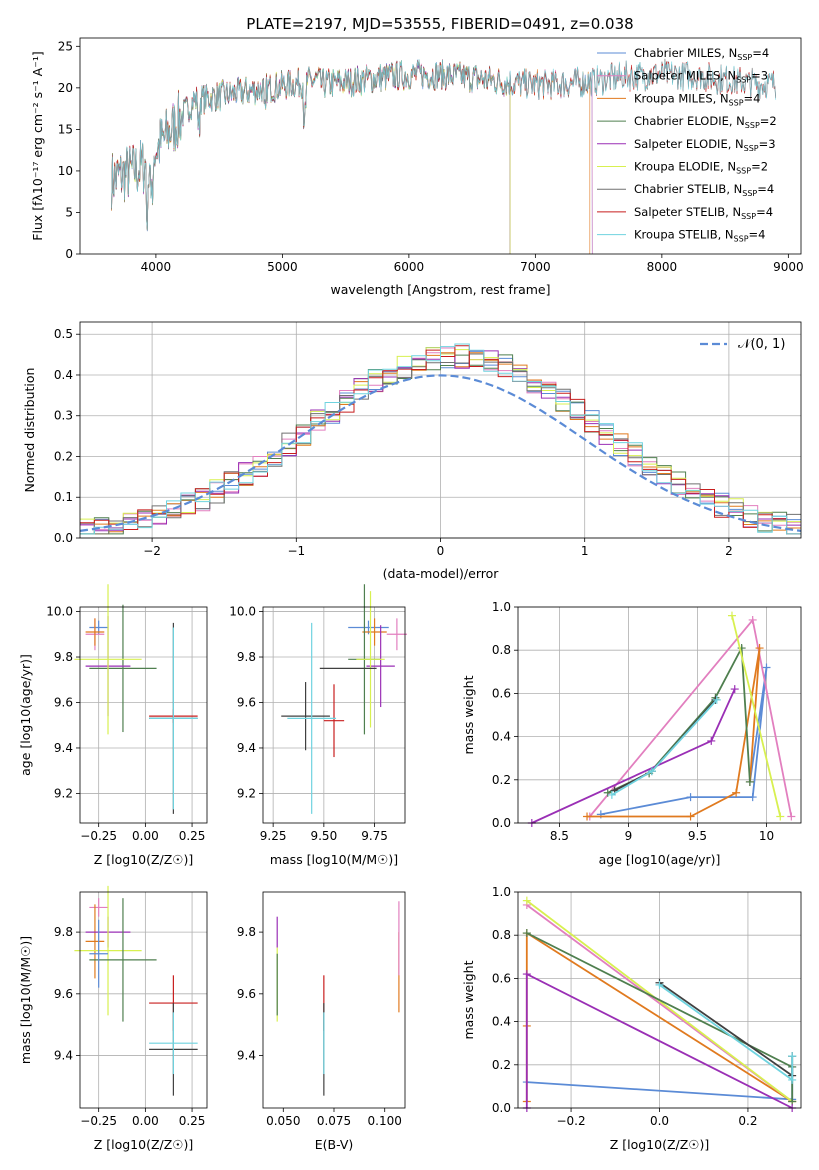  What do you see at coordinates (409, 267) in the screenshot?
I see `x-tick-label: 6000` at bounding box center [409, 267].